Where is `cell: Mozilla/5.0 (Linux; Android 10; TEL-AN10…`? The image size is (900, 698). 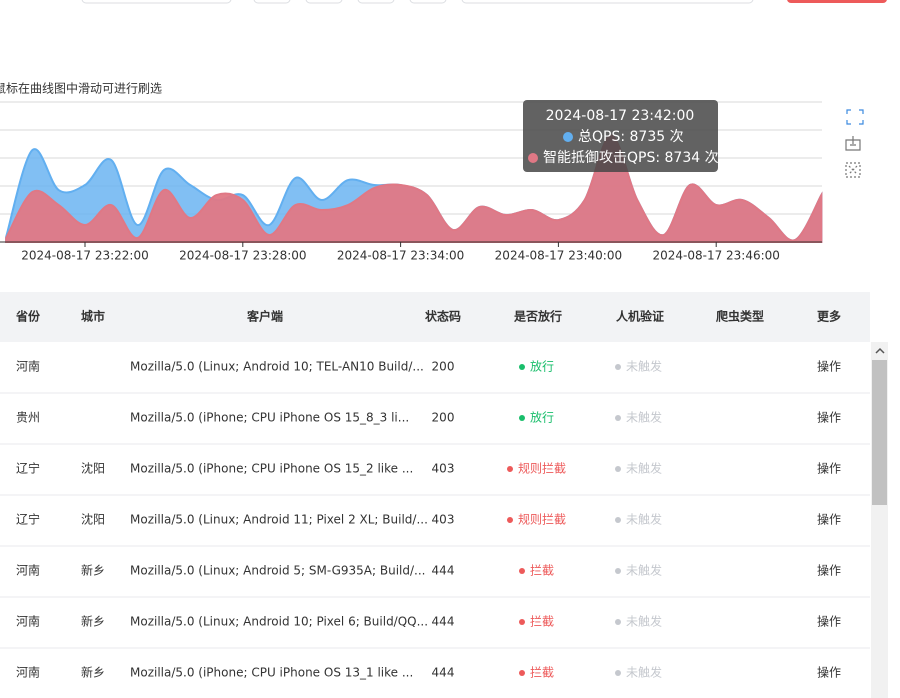
cell: Mozilla/5.0 (Linux; Android 10; TEL-AN10… is located at coordinates (277, 367).